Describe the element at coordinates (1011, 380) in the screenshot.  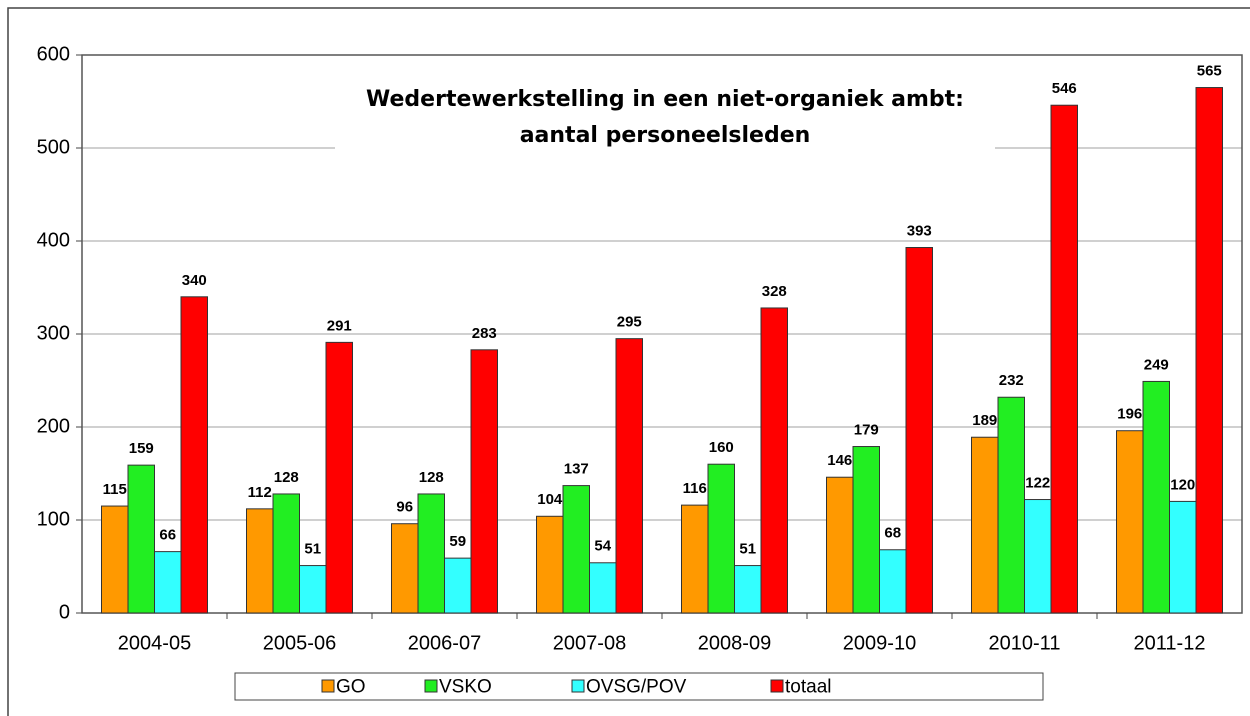
I see `data-label: 232` at that location.